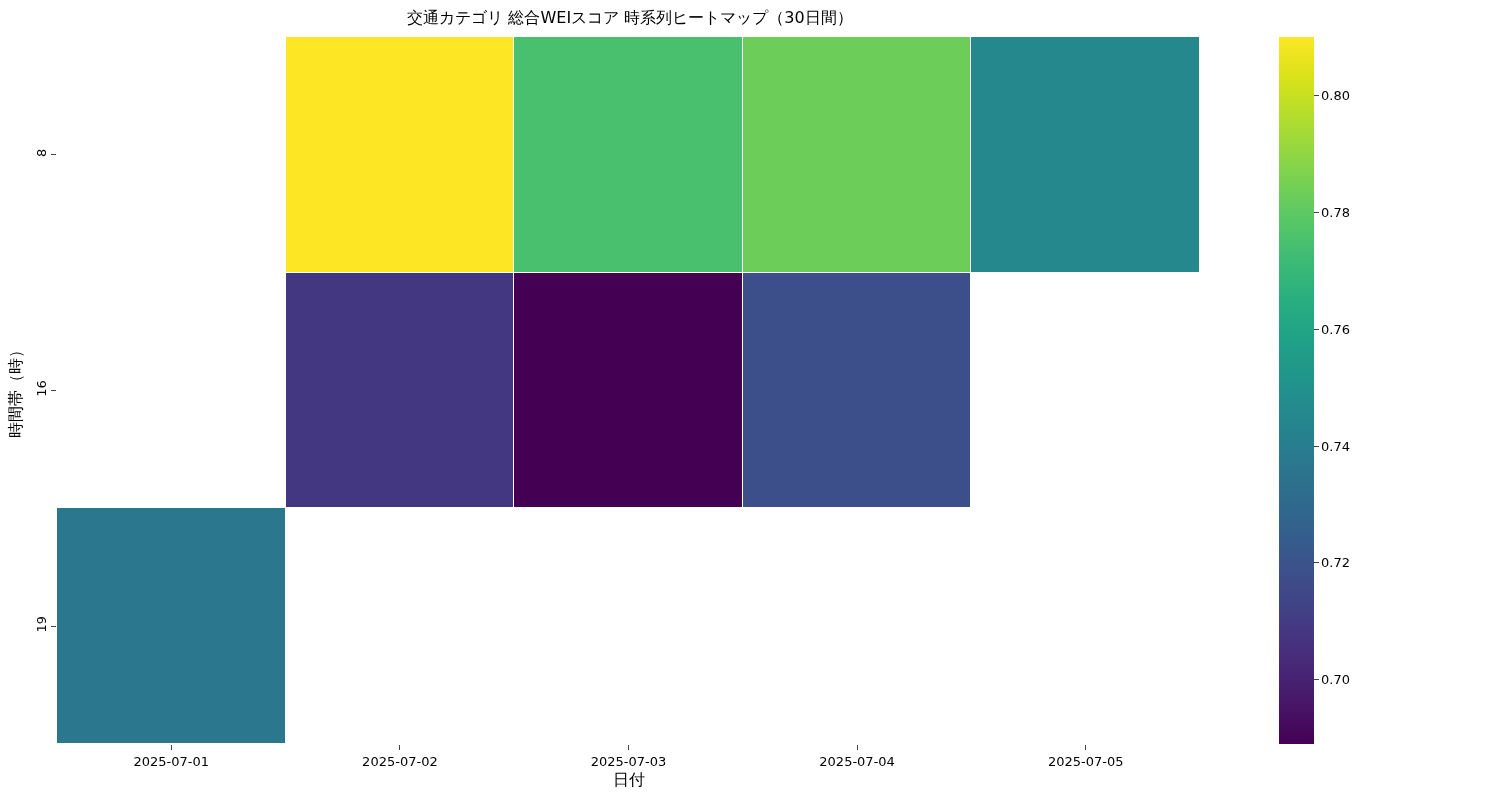 Image resolution: width=1500 pixels, height=800 pixels. I want to click on color-bar-label: 0.70, so click(1336, 680).